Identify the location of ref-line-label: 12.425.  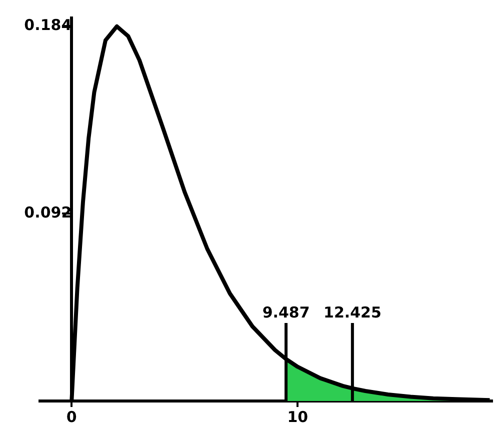
(353, 312).